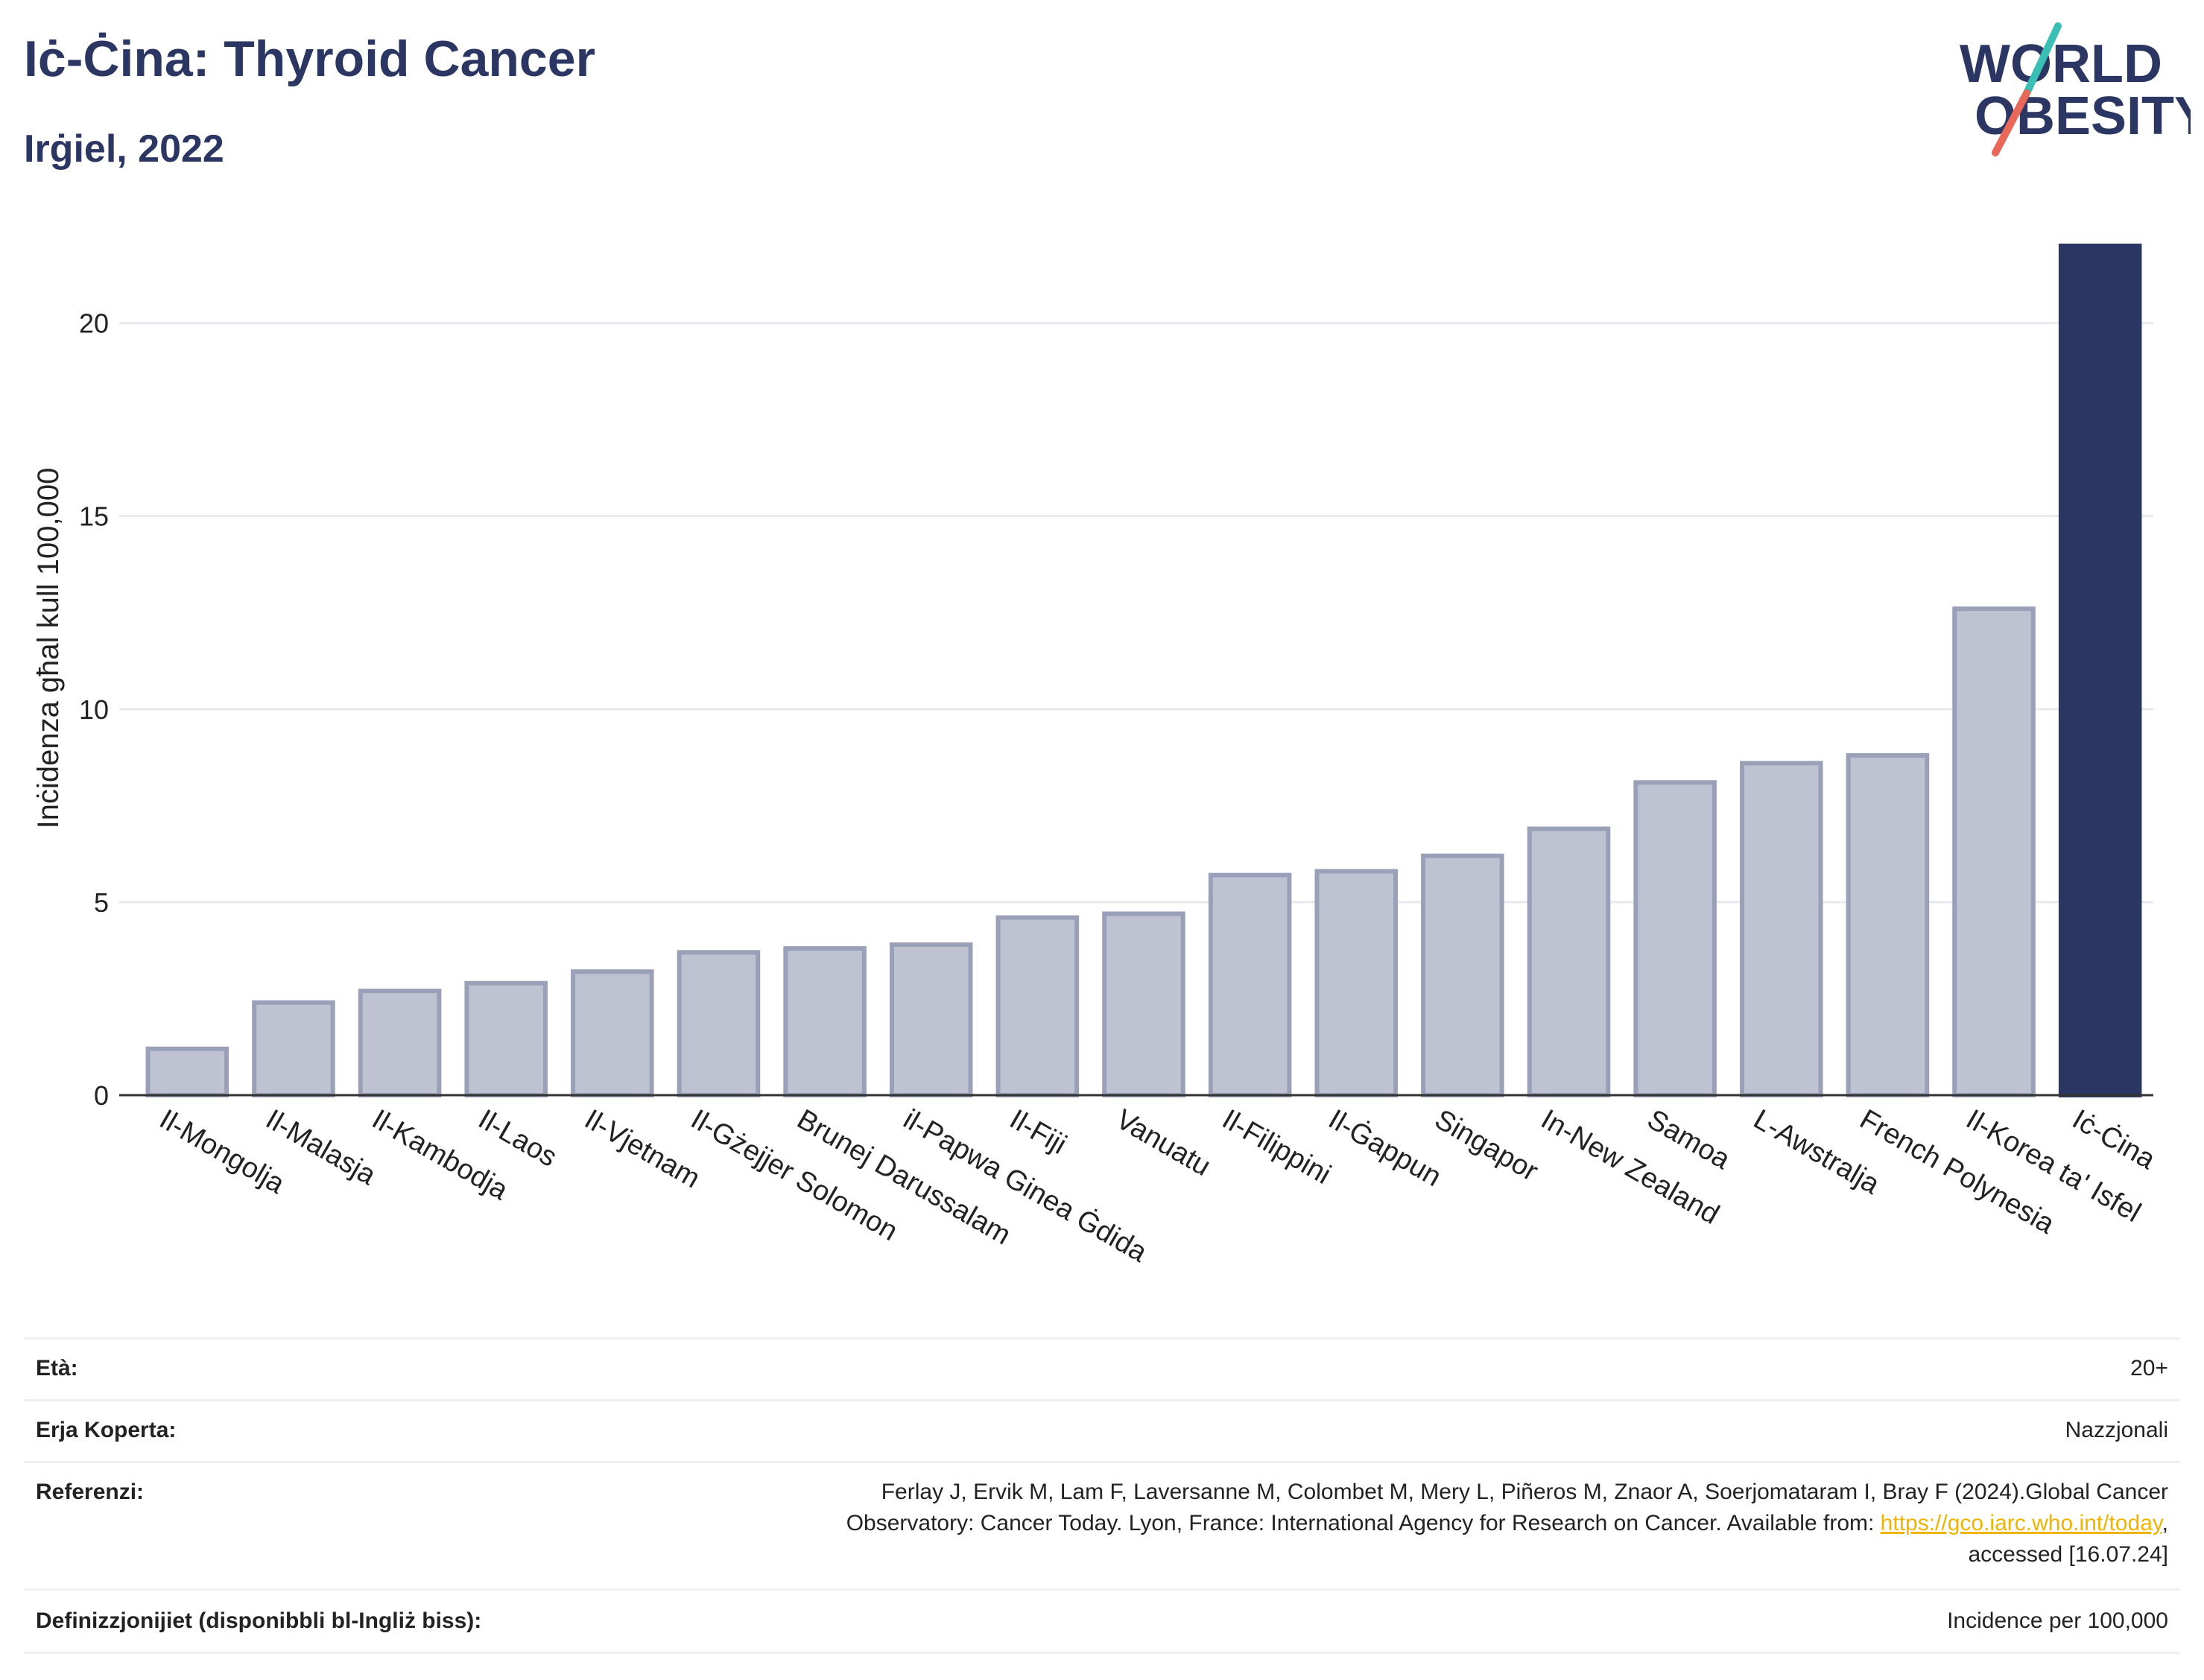 Image resolution: width=2204 pixels, height=1680 pixels. Describe the element at coordinates (506, 1039) in the screenshot. I see `bar-il-laos` at that location.